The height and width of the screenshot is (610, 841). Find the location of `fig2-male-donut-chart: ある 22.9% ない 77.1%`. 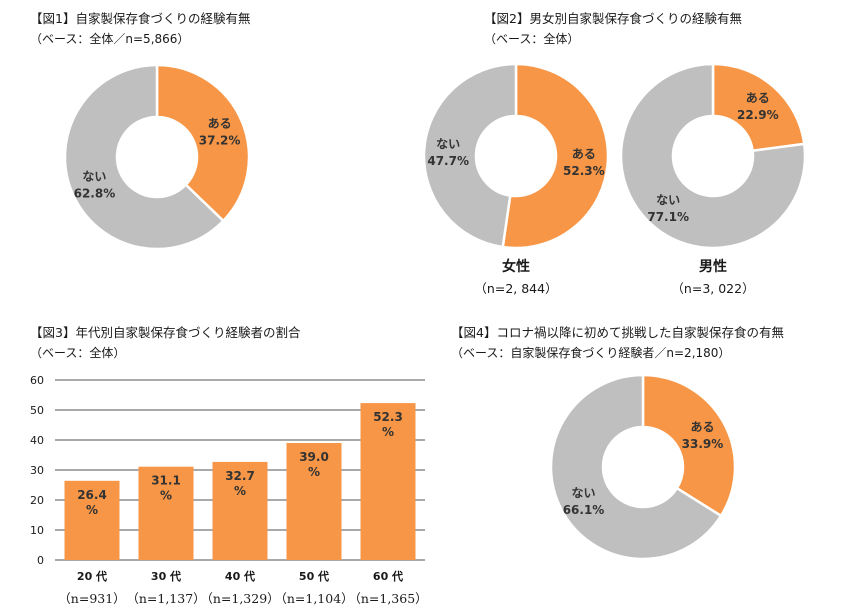

fig2-male-donut-chart: ある 22.9% ない 77.1% is located at coordinates (713, 156).